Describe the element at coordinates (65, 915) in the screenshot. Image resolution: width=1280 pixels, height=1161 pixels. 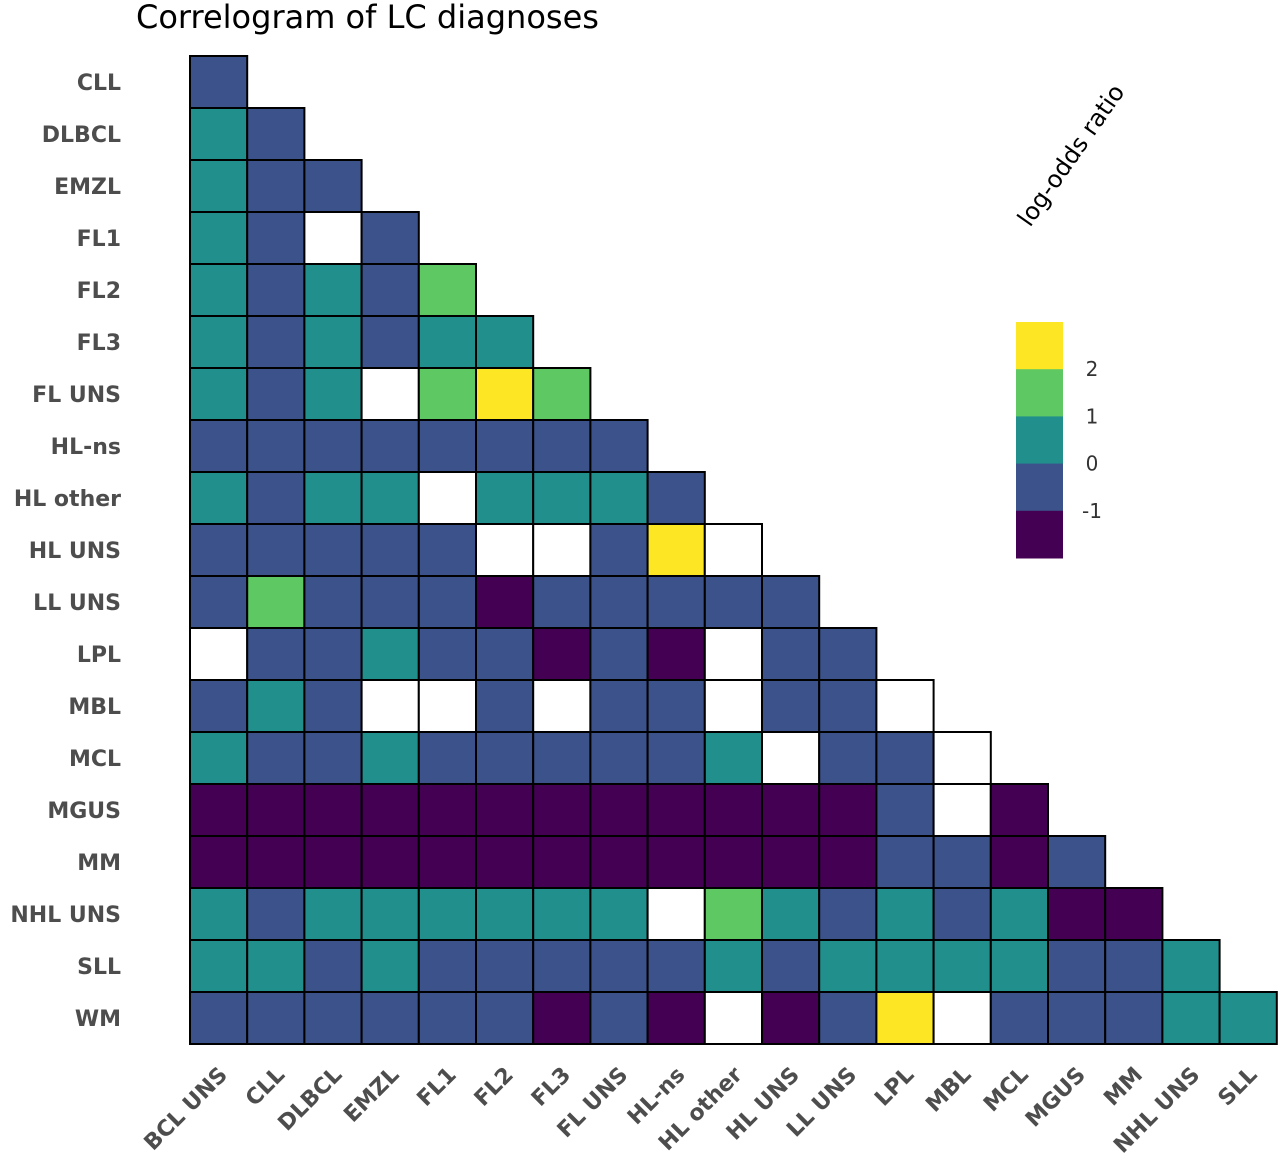
I see `row-label: NHL UNS` at that location.